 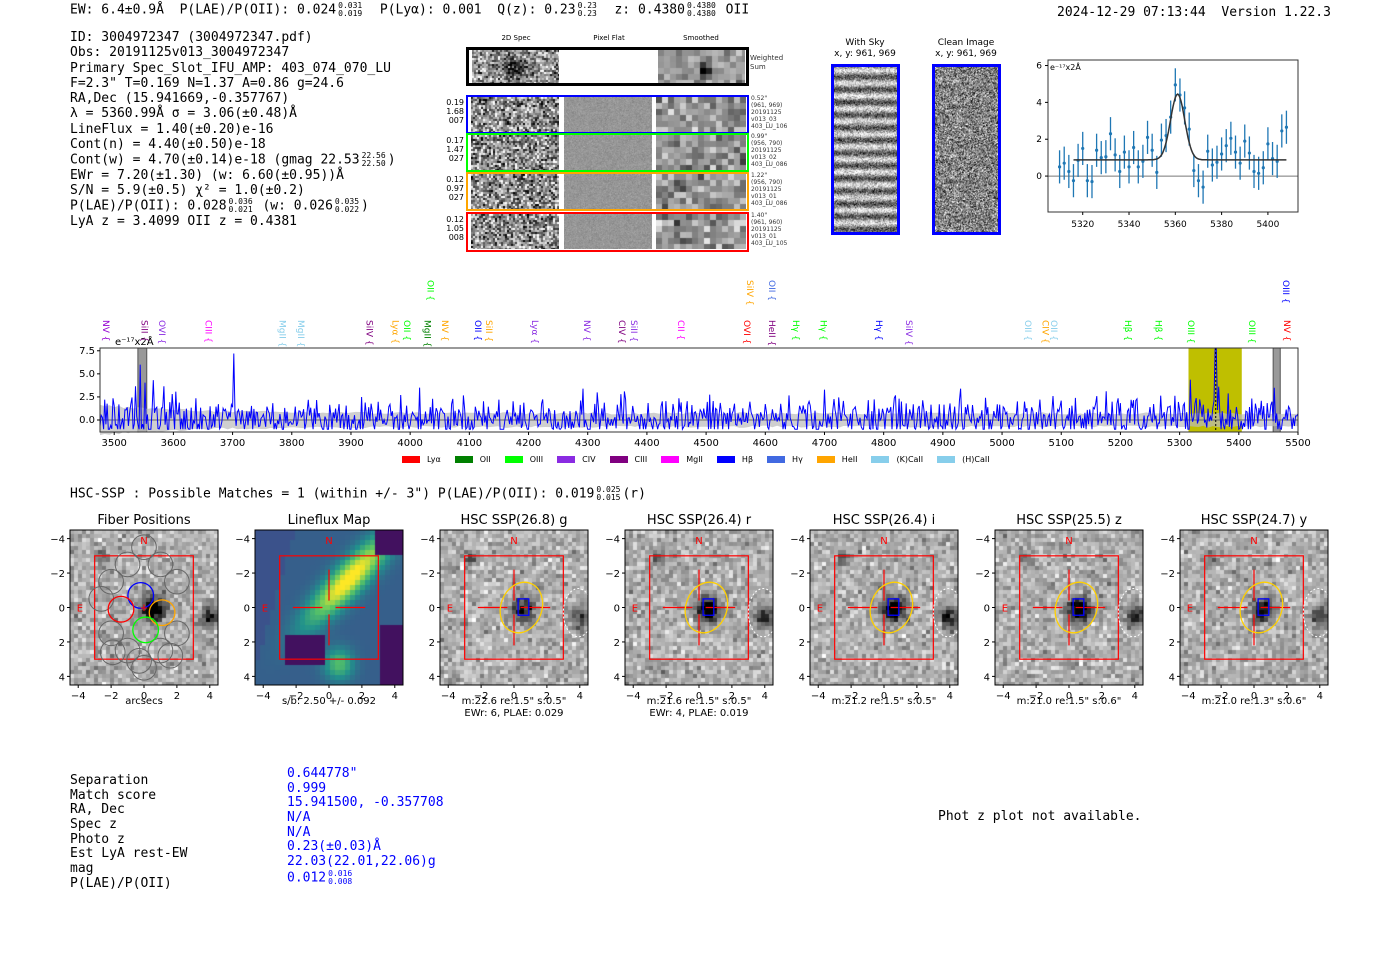 I want to click on cutout-caption: arcsecs, so click(x=144, y=702).